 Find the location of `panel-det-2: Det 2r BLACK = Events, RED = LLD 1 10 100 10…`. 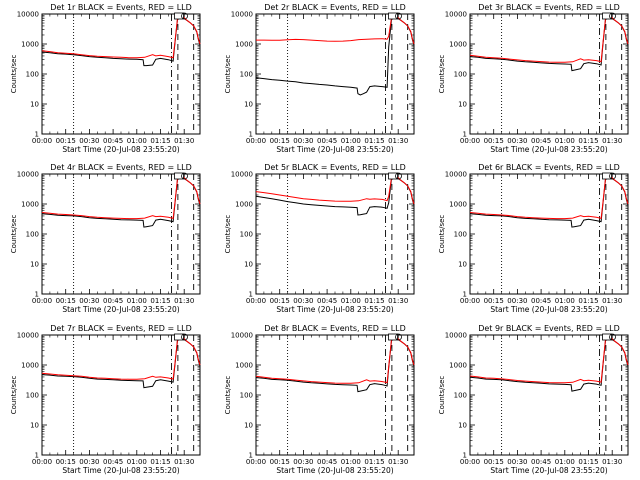

panel-det-2: Det 2r BLACK = Events, RED = LLD 1 10 100 10… is located at coordinates (319, 78).